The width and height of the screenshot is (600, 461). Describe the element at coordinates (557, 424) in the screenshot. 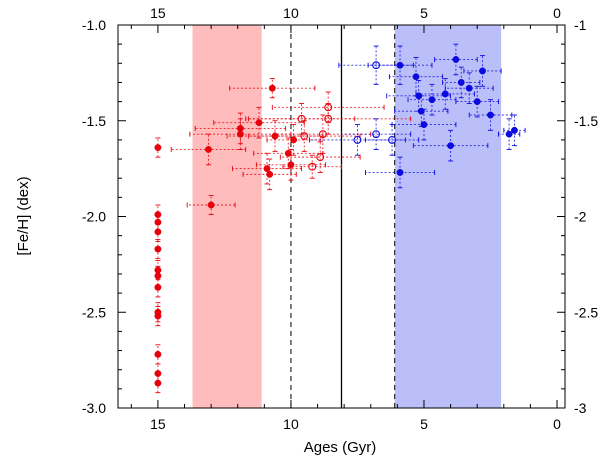

I see `x-tick-label-bottom-3: 0` at that location.